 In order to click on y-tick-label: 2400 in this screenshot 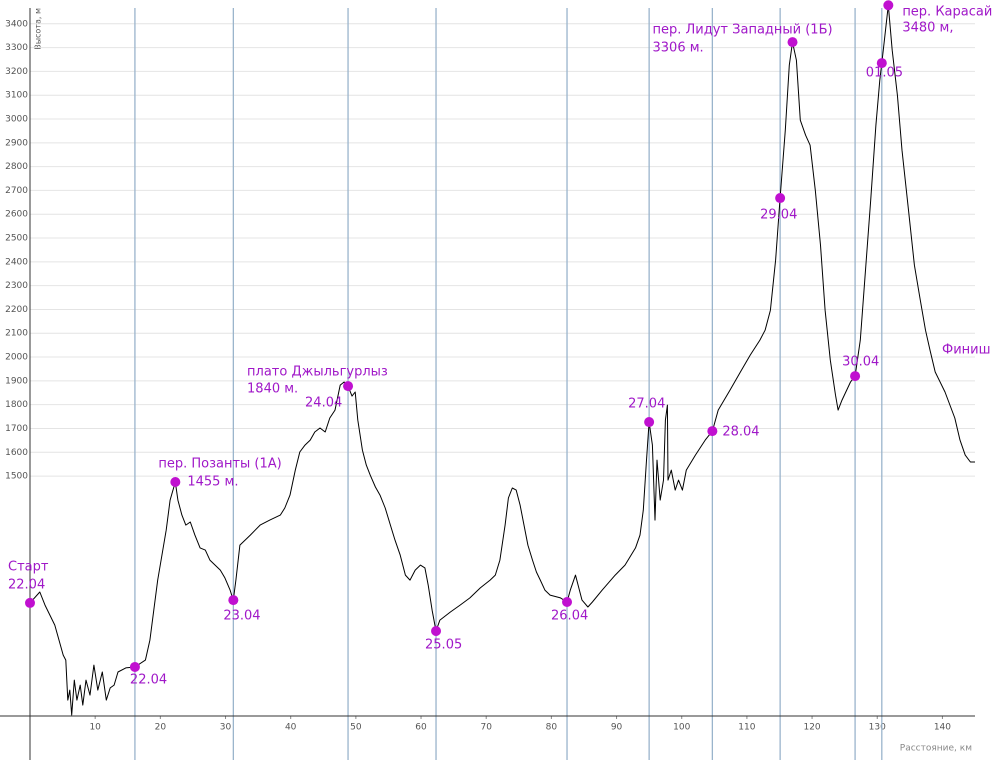, I will do `click(16, 262)`.